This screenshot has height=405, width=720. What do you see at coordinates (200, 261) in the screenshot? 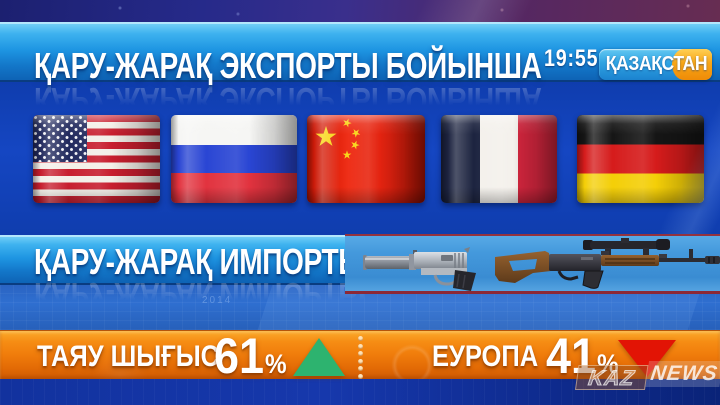
I see `imports-title: ҚАРУ-ЖАРАҚ ИМПОРТЫ` at bounding box center [200, 261].